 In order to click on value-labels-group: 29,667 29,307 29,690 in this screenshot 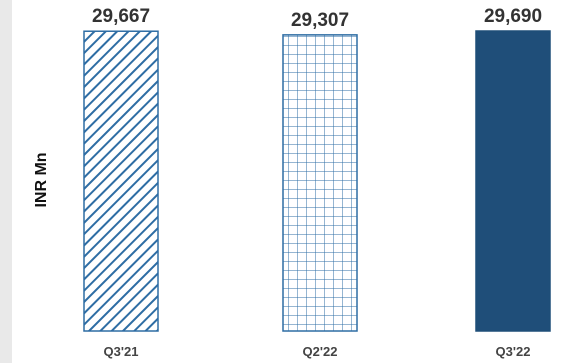, I will do `click(317, 18)`.